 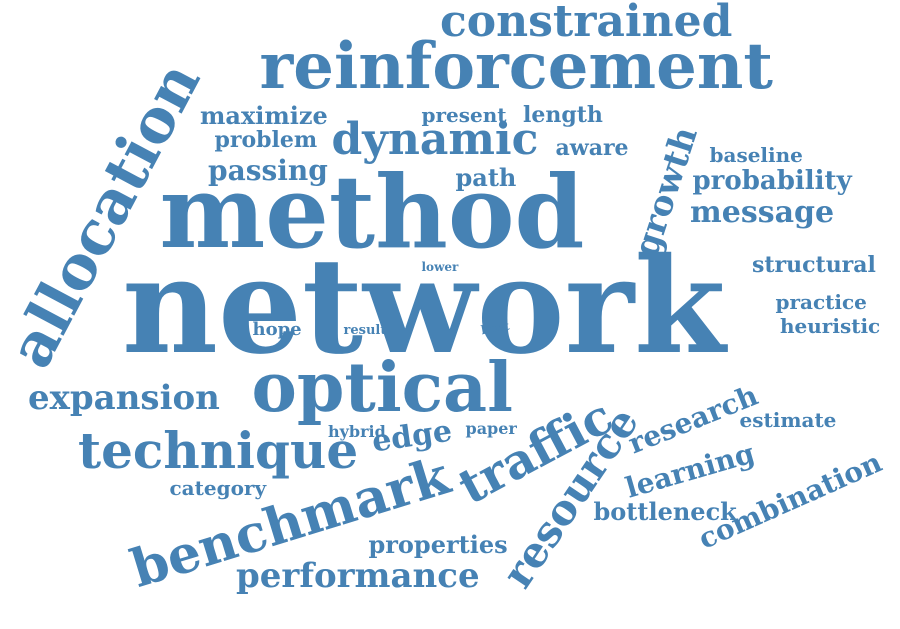 What do you see at coordinates (277, 330) in the screenshot?
I see `word-hope: hope` at bounding box center [277, 330].